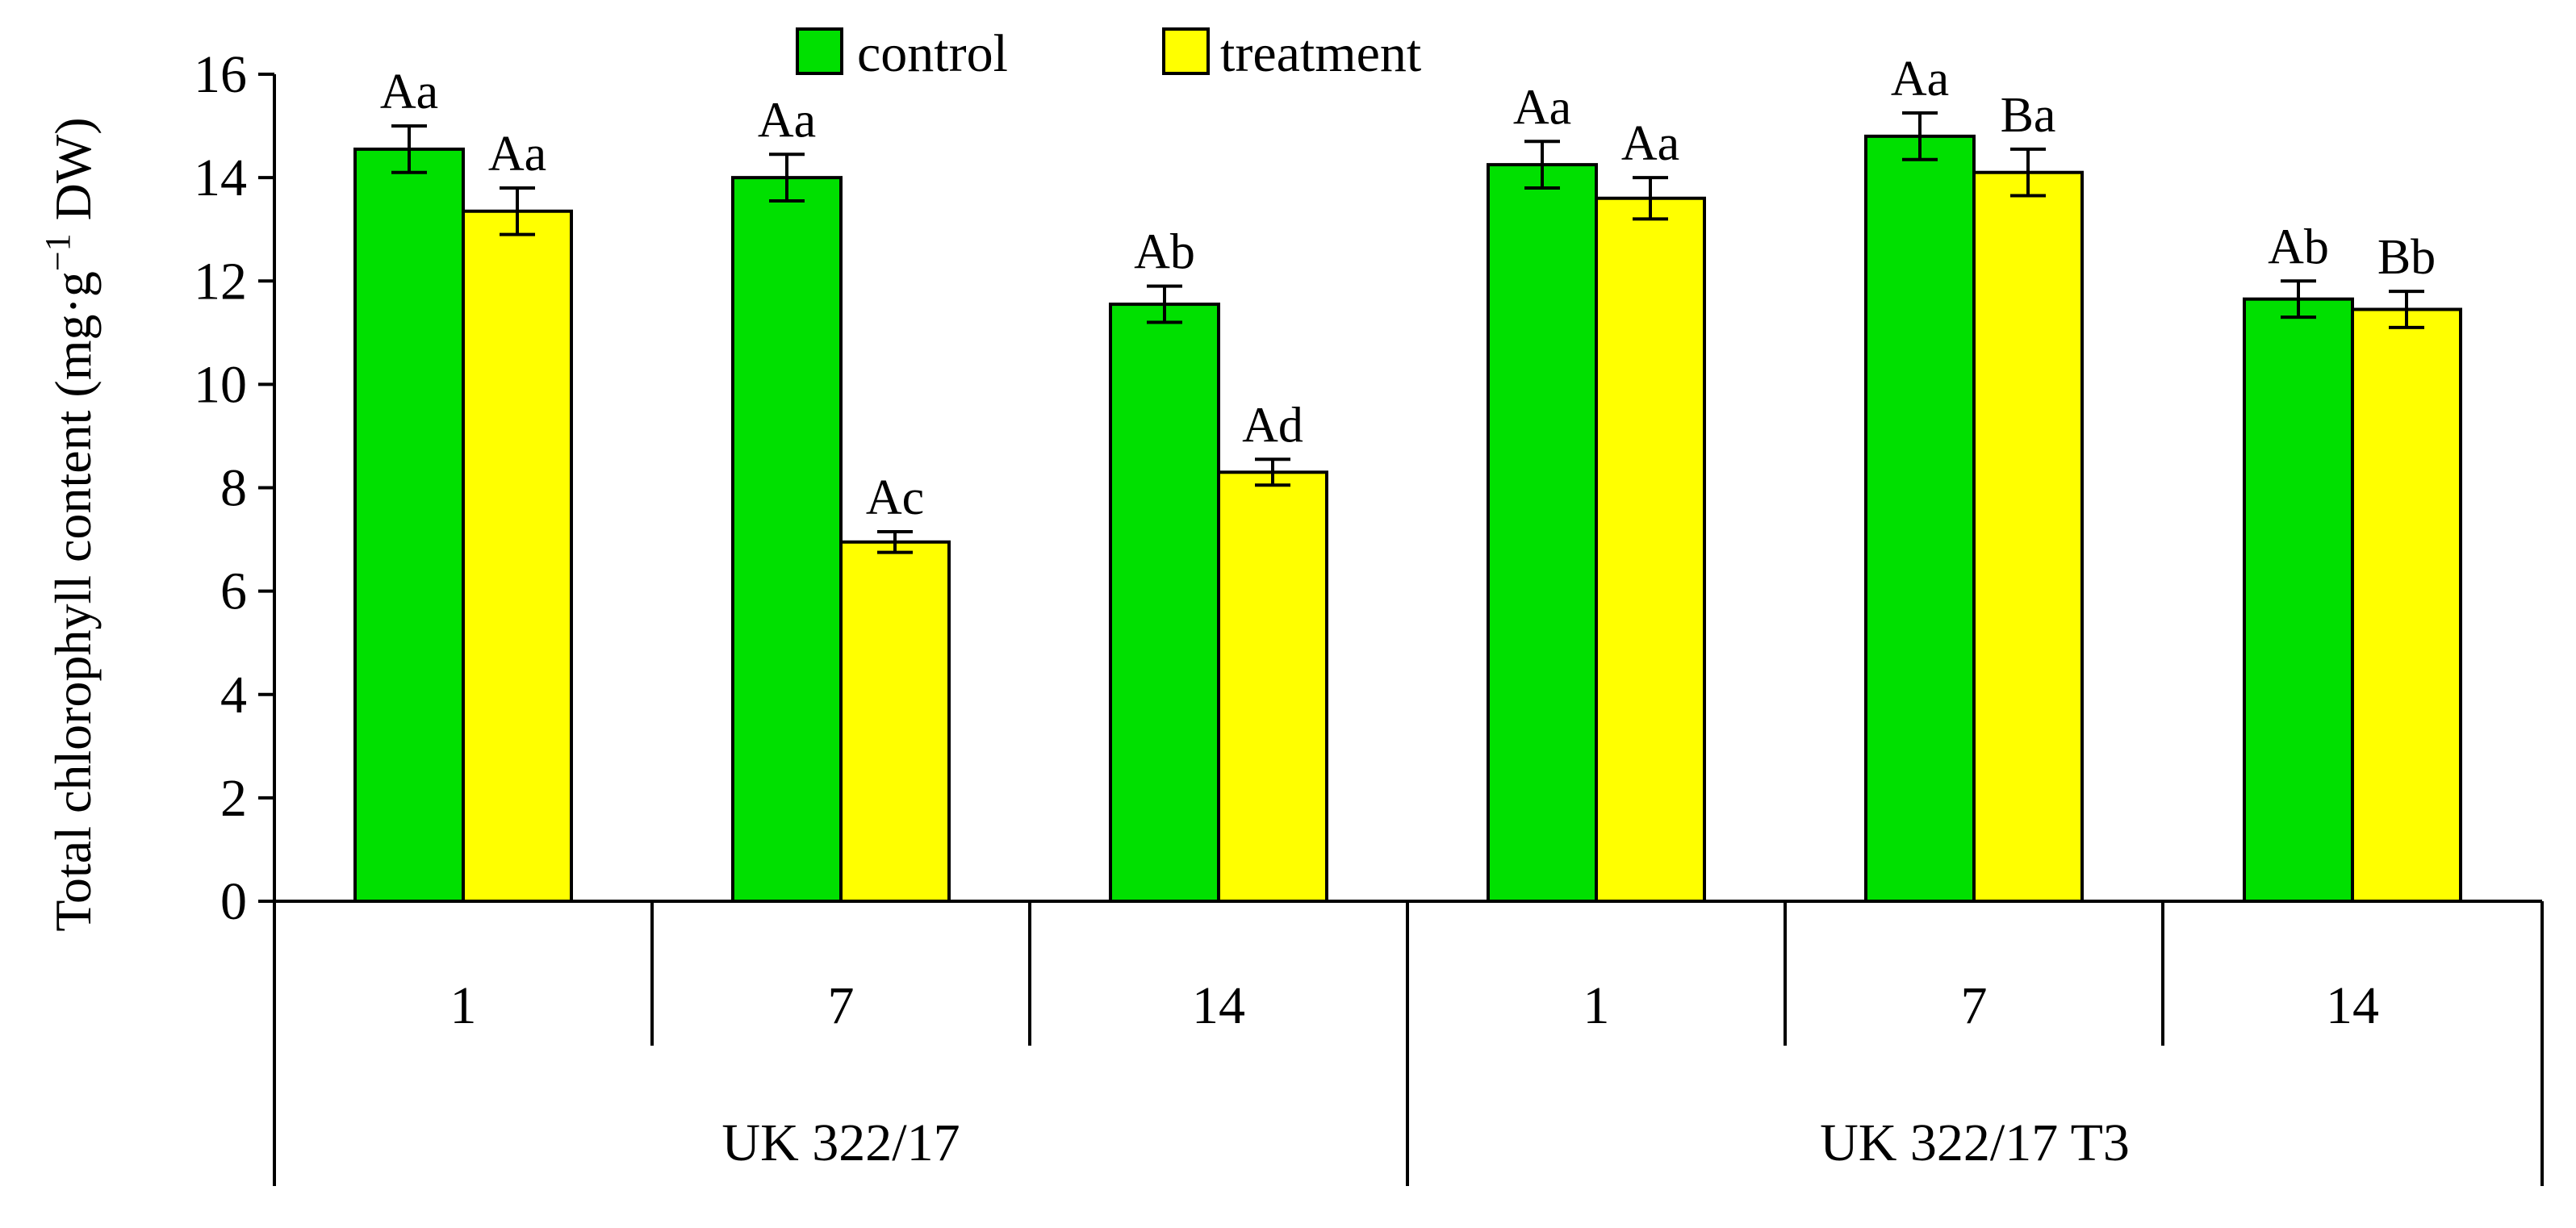  What do you see at coordinates (73, 601) in the screenshot?
I see `y-axis-label-main: Total chlorophyll content (mg·g` at bounding box center [73, 601].